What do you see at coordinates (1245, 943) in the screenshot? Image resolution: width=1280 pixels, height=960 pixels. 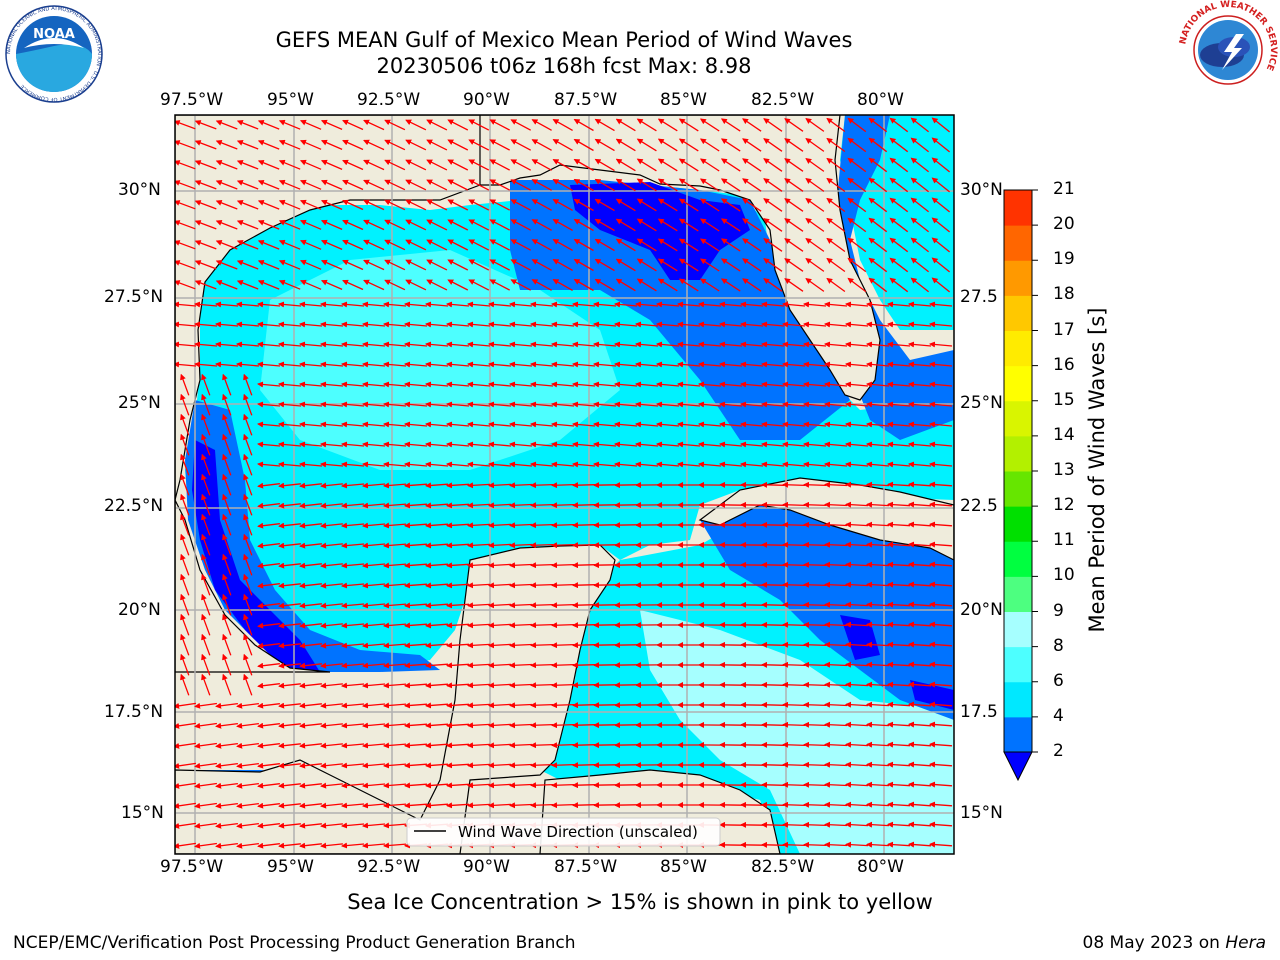 I see `footer-machine: Hera` at bounding box center [1245, 943].